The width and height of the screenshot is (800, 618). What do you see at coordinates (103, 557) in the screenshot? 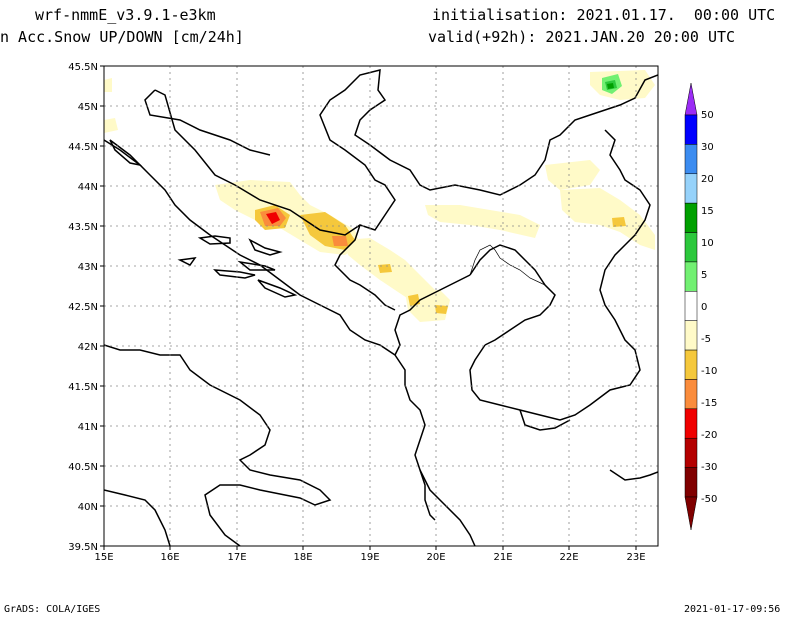
I see `lon-label: 15E` at bounding box center [103, 557].